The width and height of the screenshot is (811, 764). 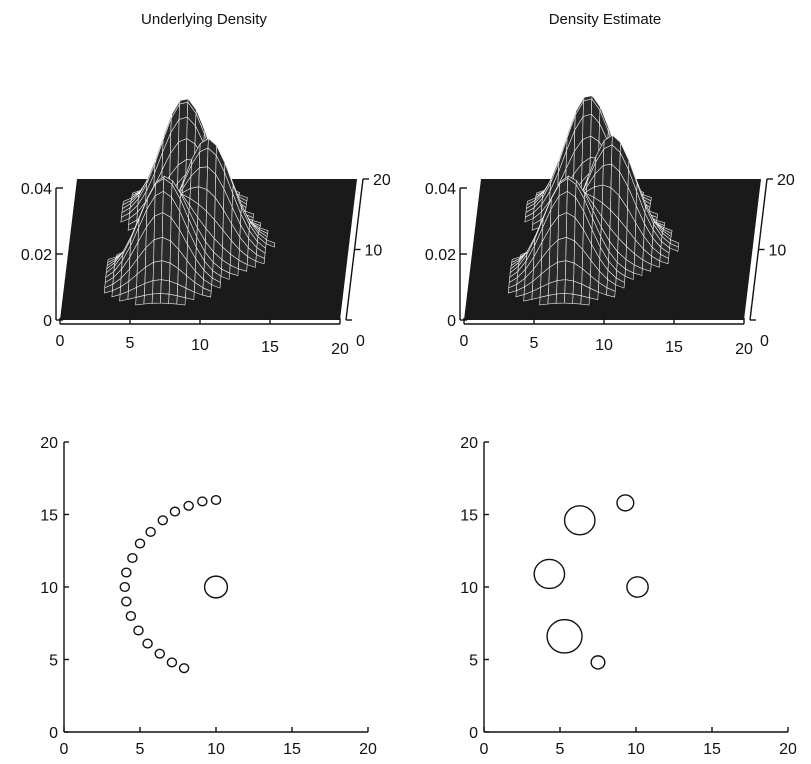 I want to click on chart-title-density-estimate: Density Estimate, so click(x=605, y=19).